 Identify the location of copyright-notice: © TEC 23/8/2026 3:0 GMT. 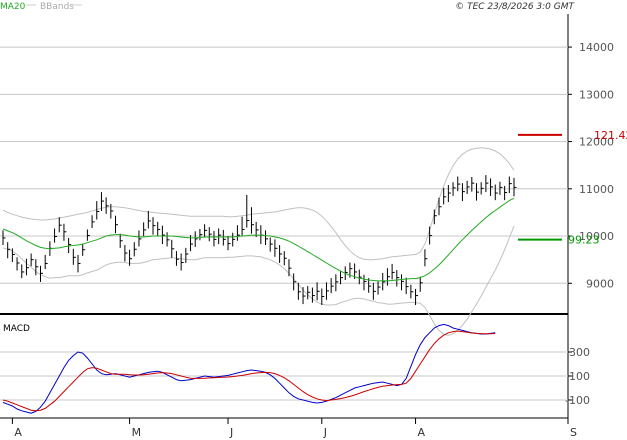
(515, 7).